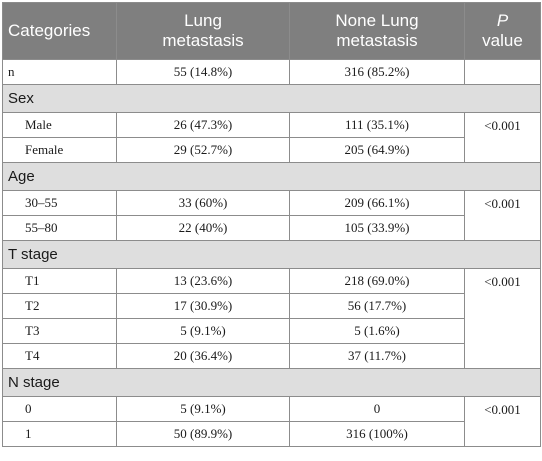 The image size is (542, 461). What do you see at coordinates (377, 72) in the screenshot?
I see `n-none-value: 316 (85.2%)` at bounding box center [377, 72].